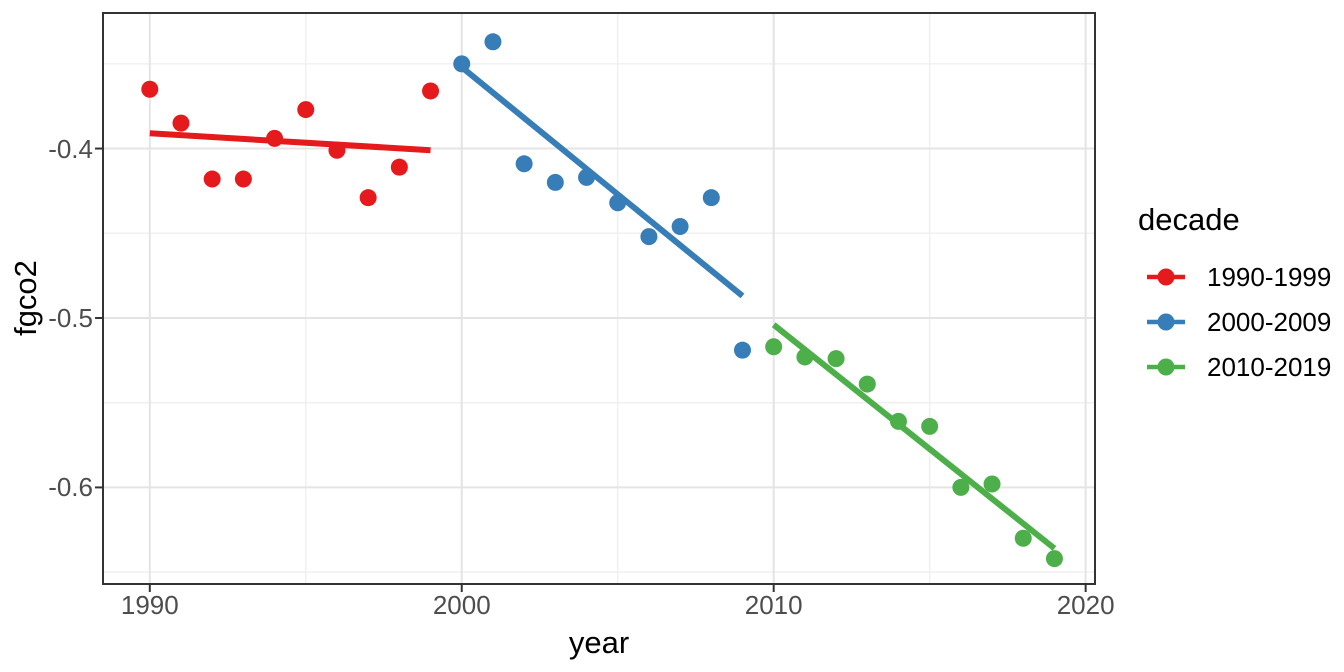 The width and height of the screenshot is (1344, 672). I want to click on x-axis-tick-label: 1990, so click(149, 605).